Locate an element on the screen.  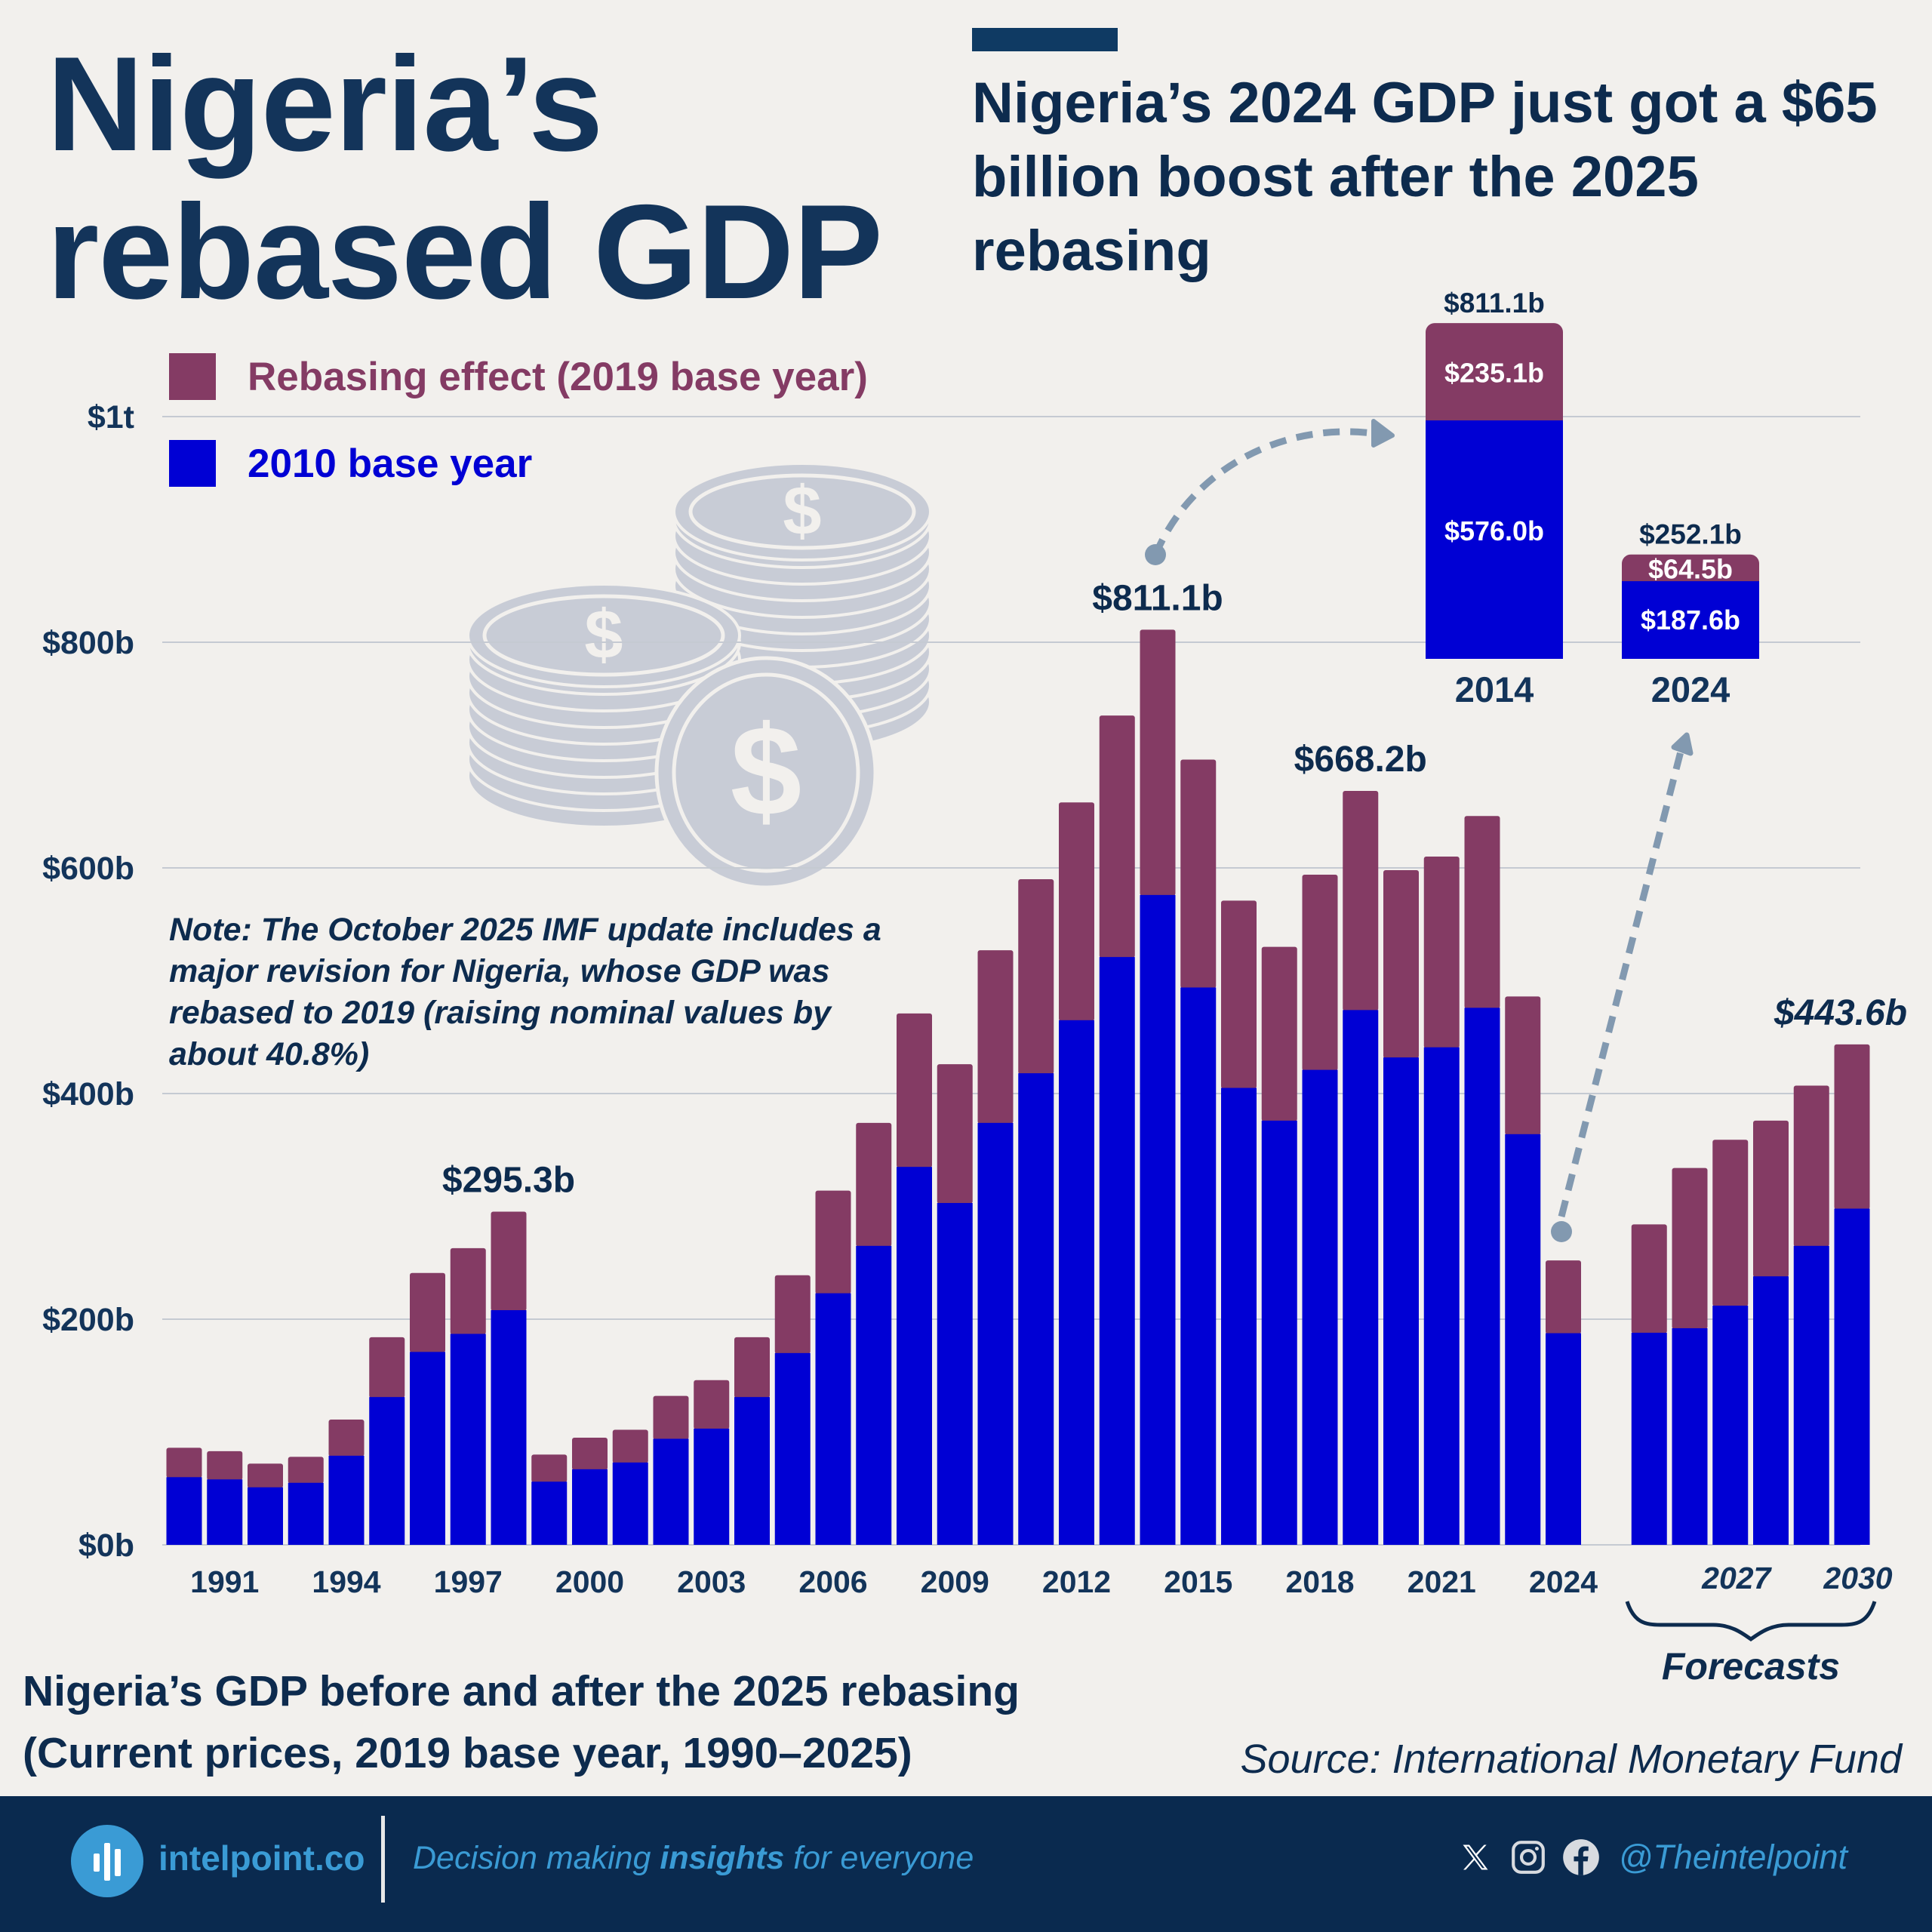
bar-base-1993 is located at coordinates (306, 1513).